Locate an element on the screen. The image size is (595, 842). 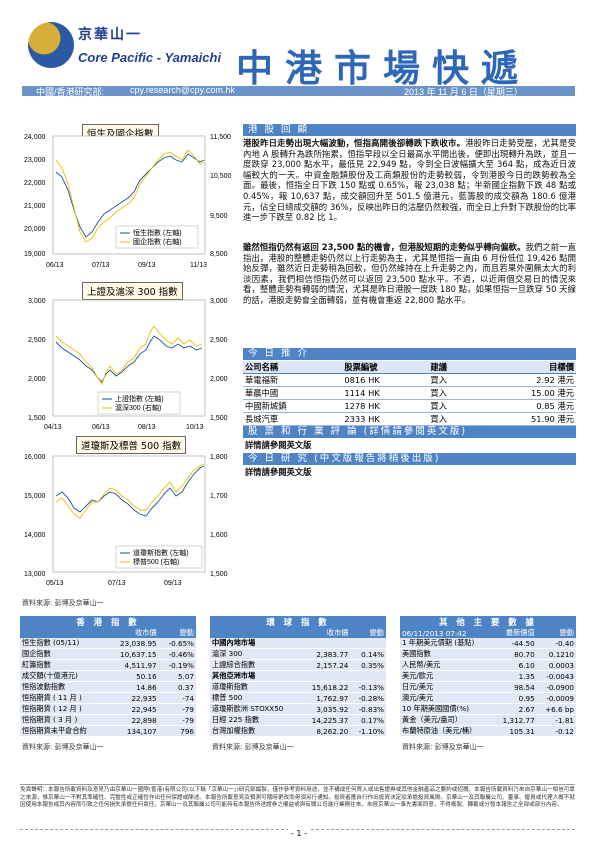
cell-value: -0.13% is located at coordinates (368, 687).